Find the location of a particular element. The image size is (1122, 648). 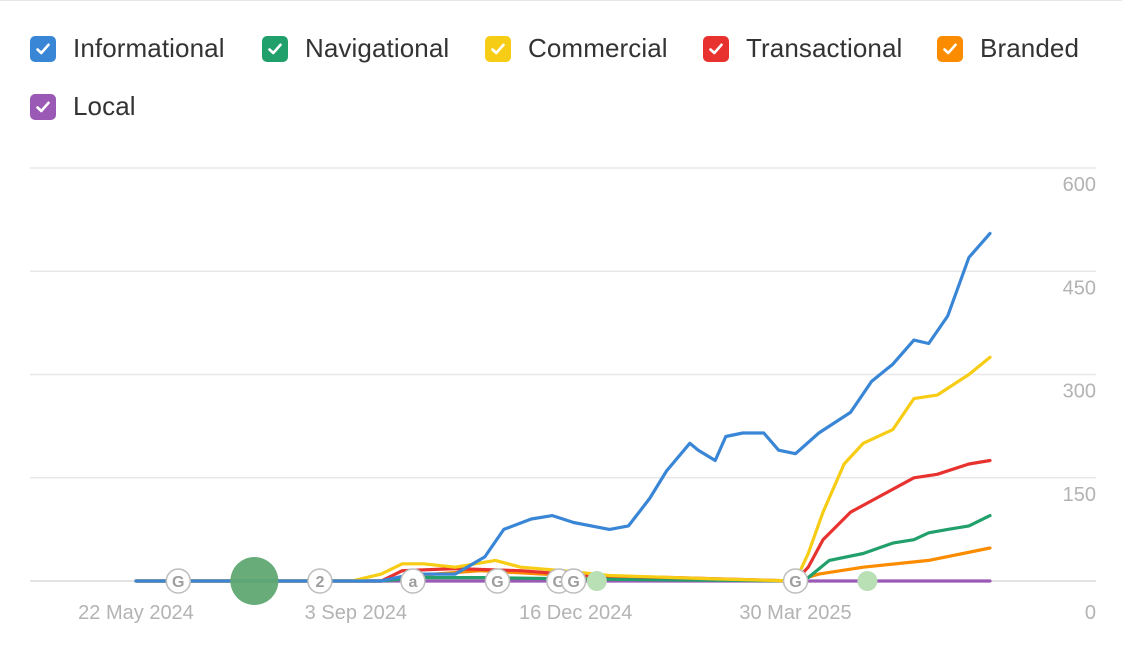

y-tick-label: 0 is located at coordinates (1090, 613).